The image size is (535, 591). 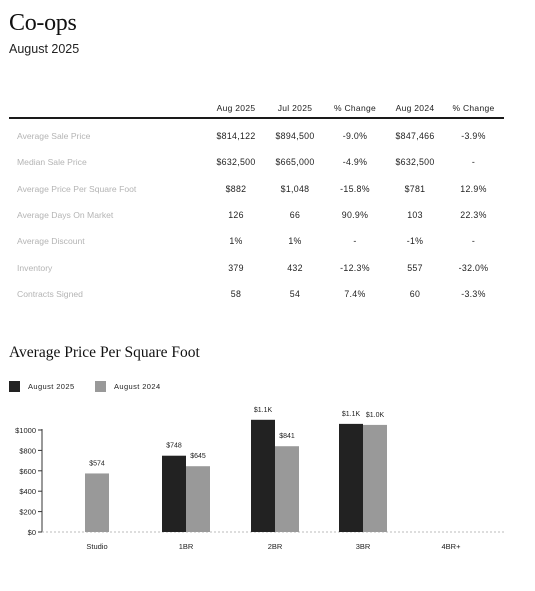 What do you see at coordinates (295, 293) in the screenshot?
I see `table-cell: 54` at bounding box center [295, 293].